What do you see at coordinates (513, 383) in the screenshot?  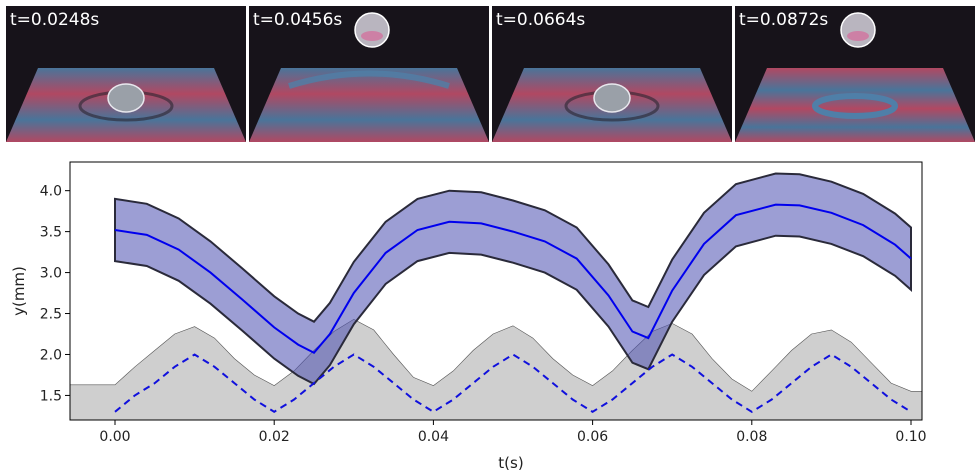 I see `bath-oscillation-line` at bounding box center [513, 383].